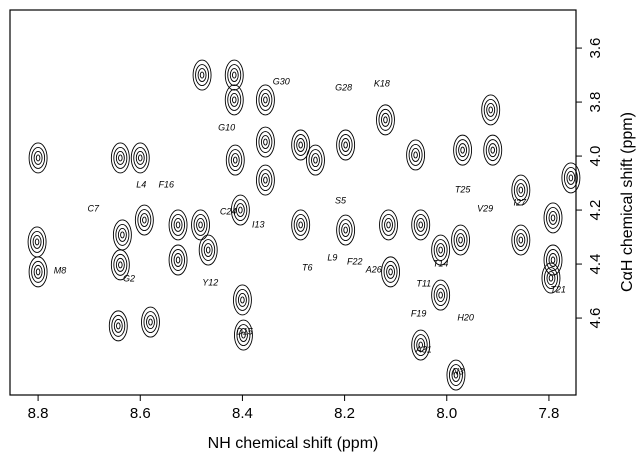  Describe the element at coordinates (463, 189) in the screenshot. I see `peak-label: T25` at that location.